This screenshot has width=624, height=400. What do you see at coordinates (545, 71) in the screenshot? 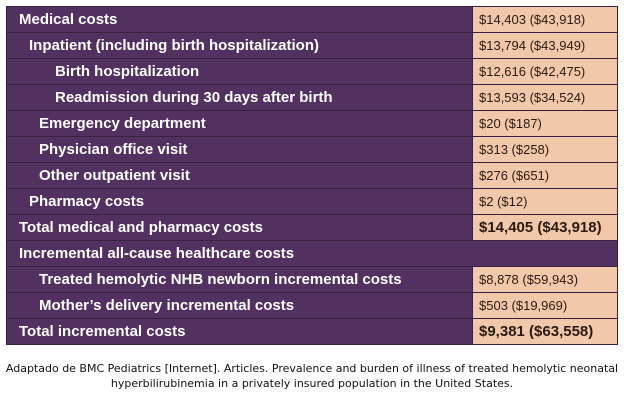
I see `row-value-birth-hospitalization: $12,616 ($42,475)` at bounding box center [545, 71].